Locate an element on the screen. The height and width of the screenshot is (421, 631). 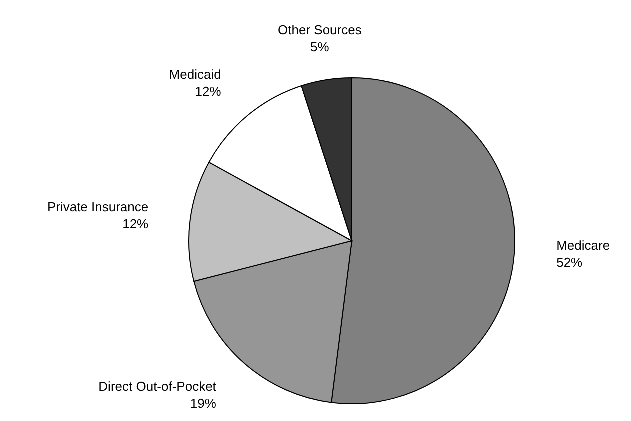
data-label: 19% is located at coordinates (203, 403).